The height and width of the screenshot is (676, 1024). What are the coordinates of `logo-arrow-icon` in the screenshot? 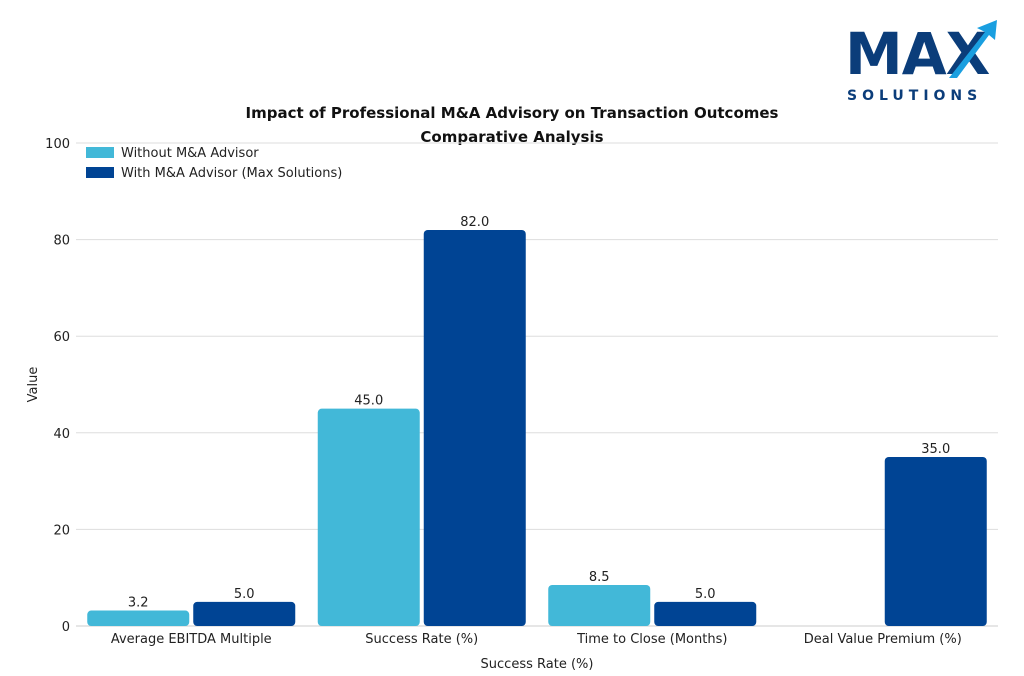 It's located at (973, 49).